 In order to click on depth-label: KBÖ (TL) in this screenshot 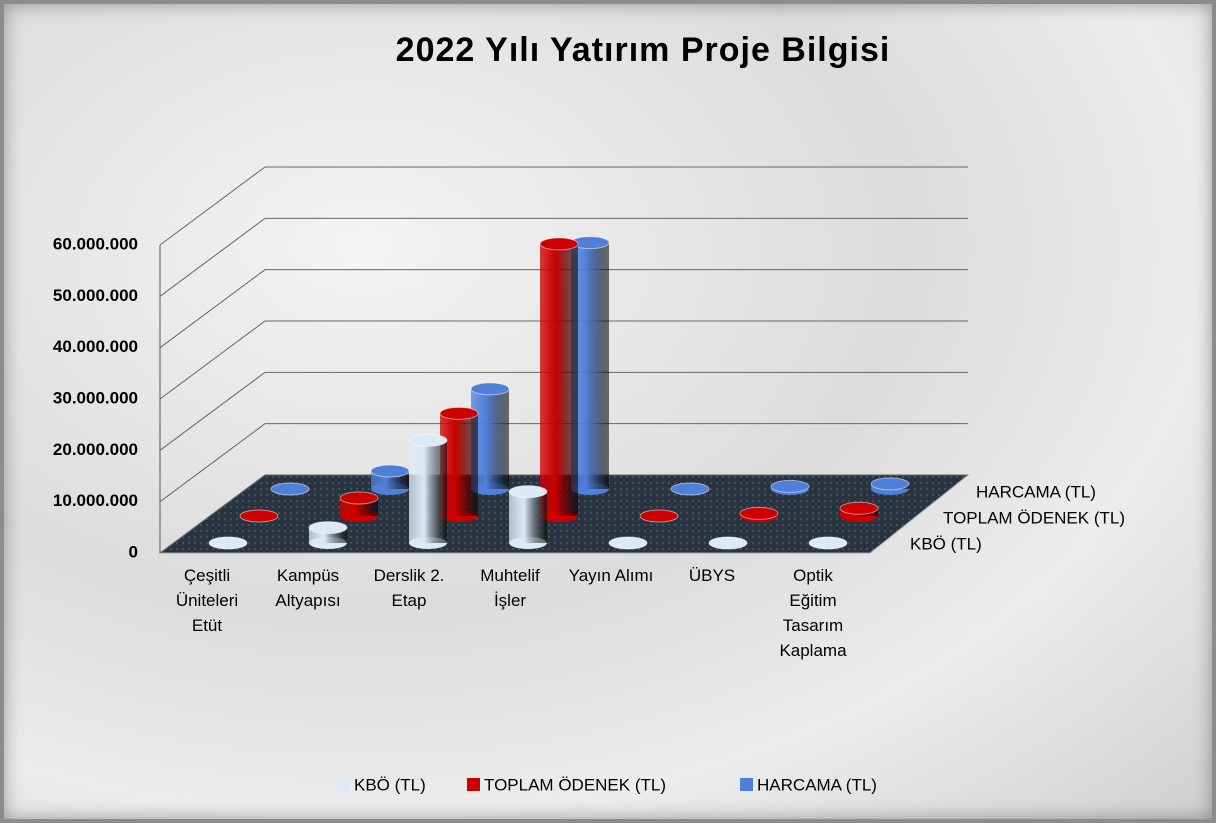, I will do `click(946, 543)`.